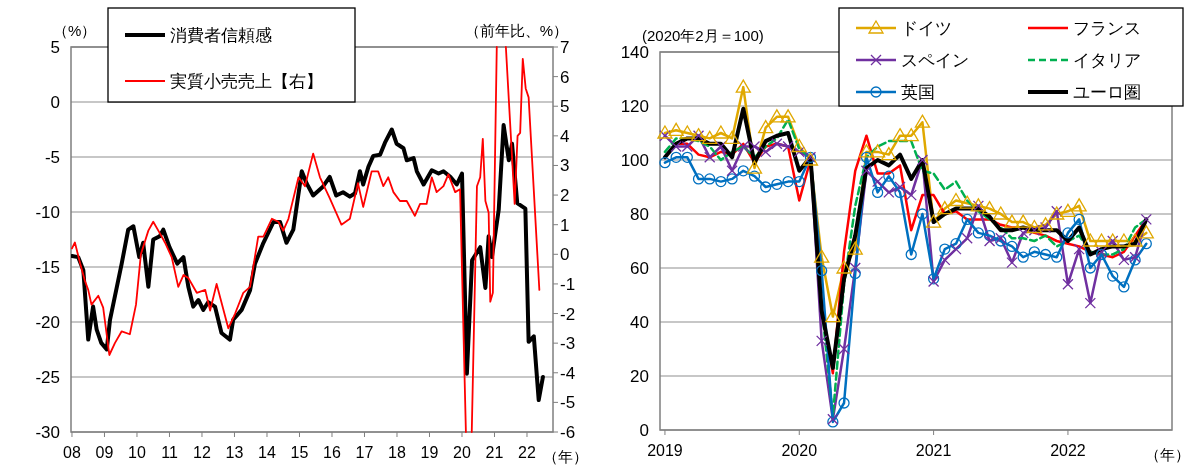 This screenshot has height=468, width=1192. I want to click on y2-tick-label: -3, so click(568, 344).